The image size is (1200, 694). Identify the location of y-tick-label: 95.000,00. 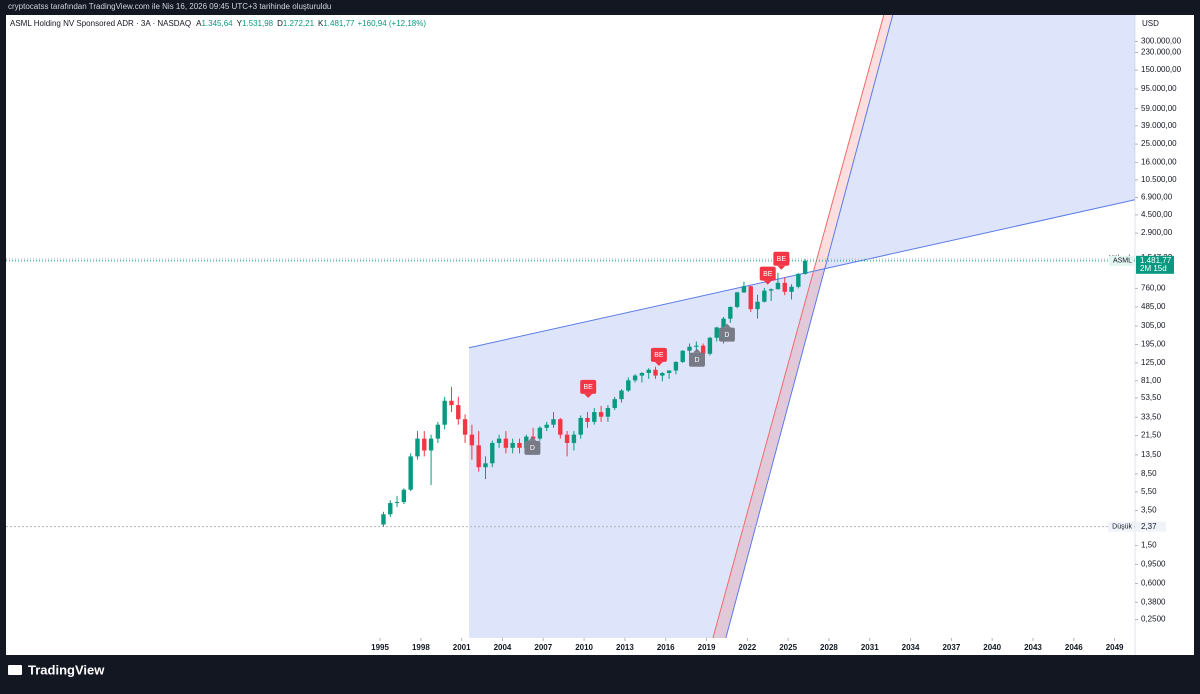
(1159, 88).